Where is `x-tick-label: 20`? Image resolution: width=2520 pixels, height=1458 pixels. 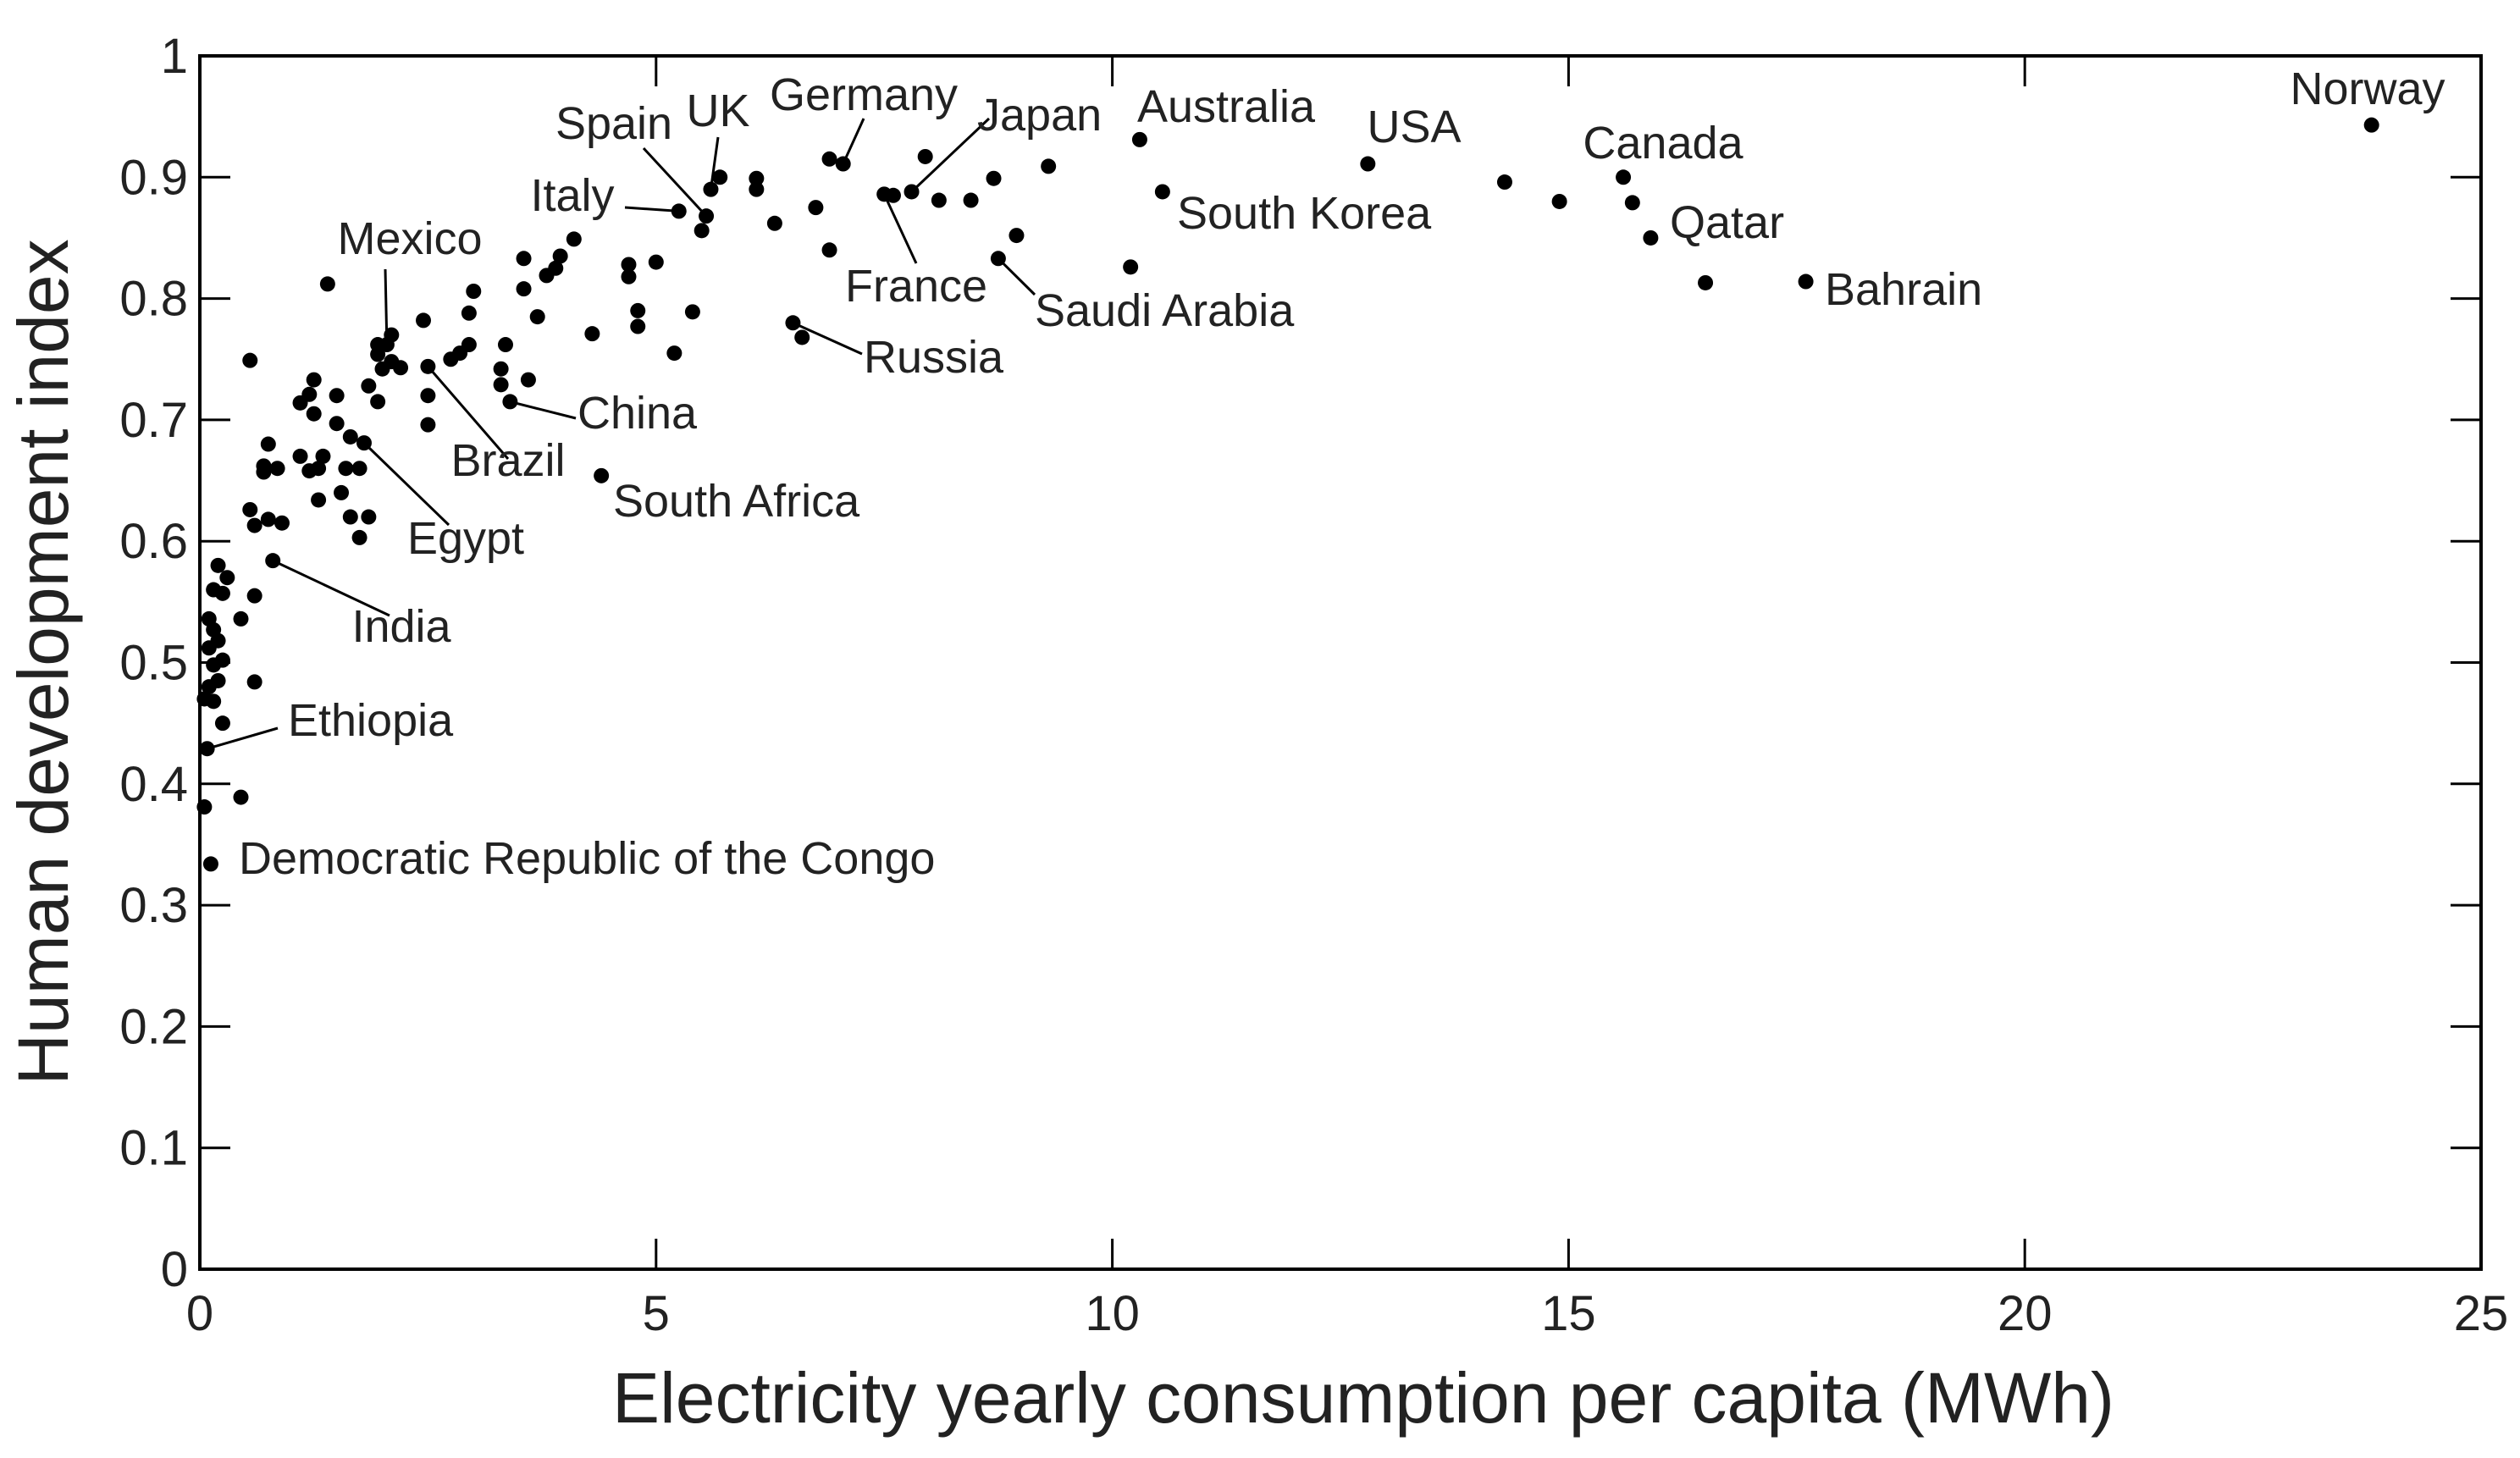
x-tick-label: 20 is located at coordinates (2026, 1314).